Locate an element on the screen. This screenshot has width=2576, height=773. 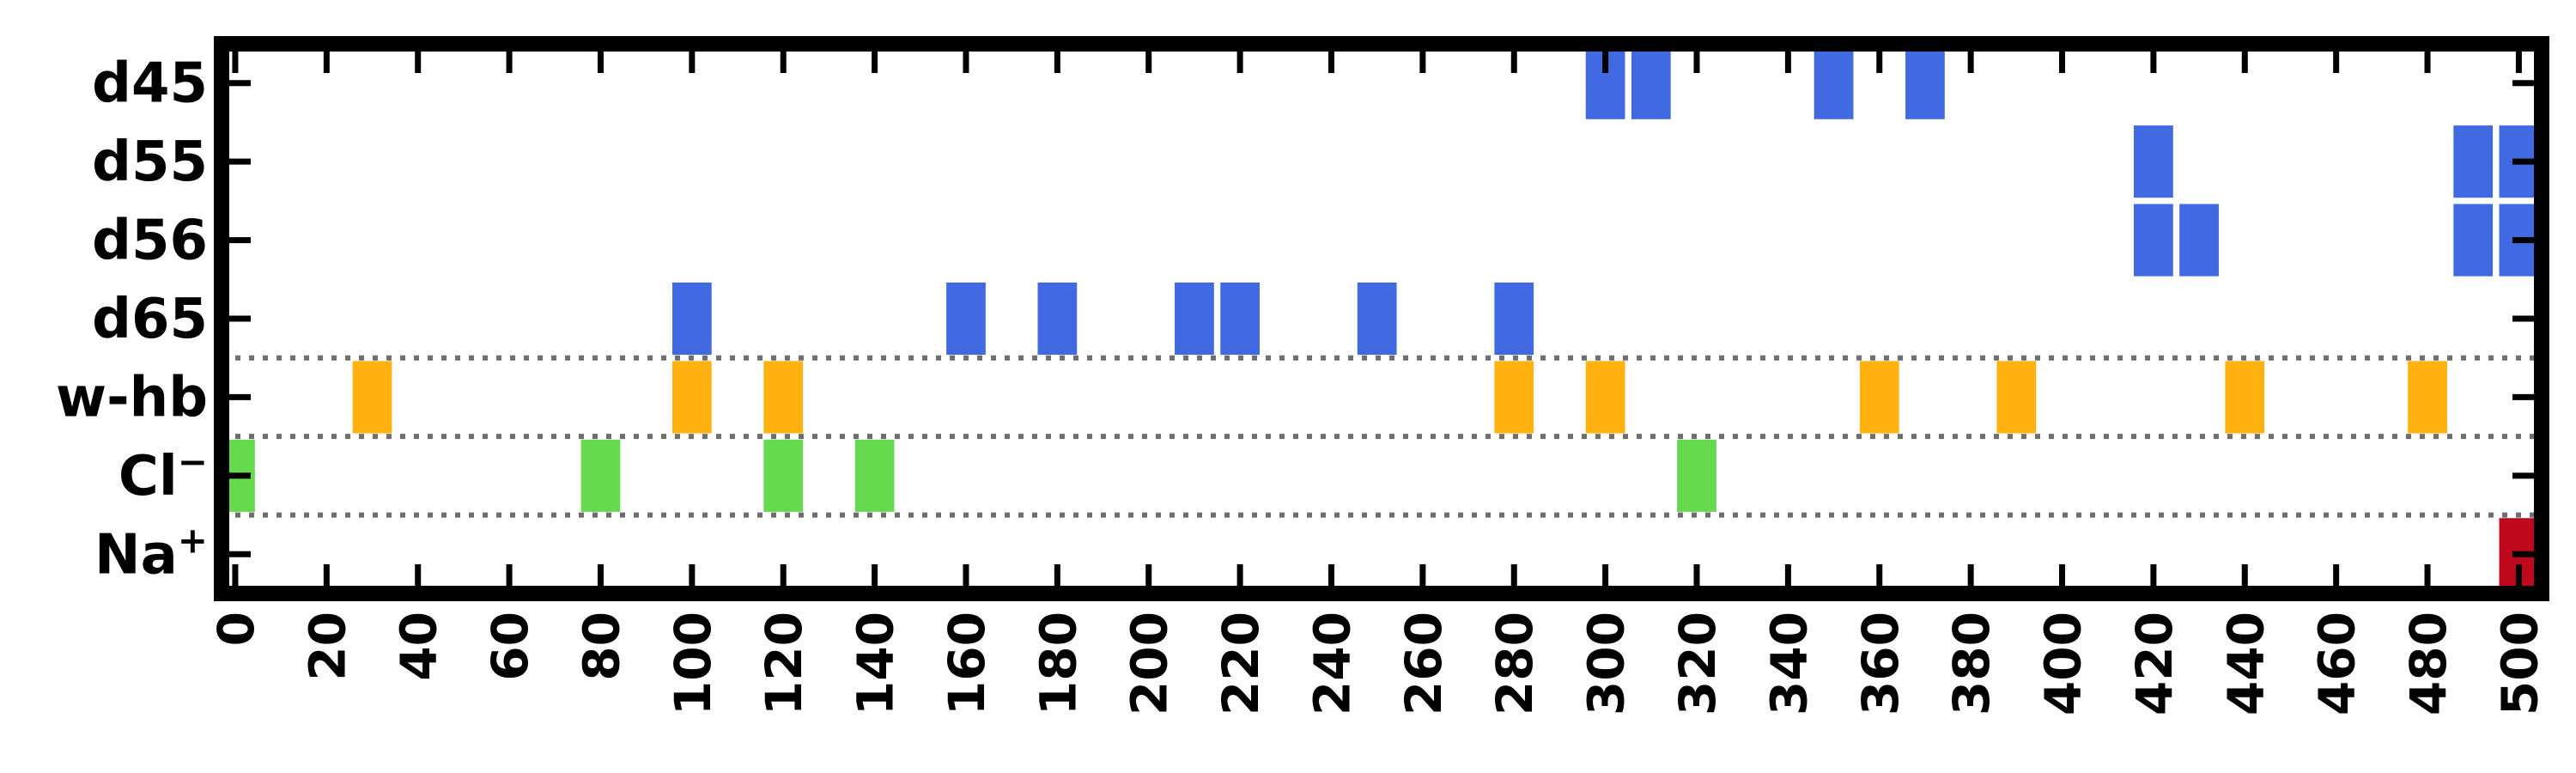
x-tick-label-240: 240 is located at coordinates (1332, 663).